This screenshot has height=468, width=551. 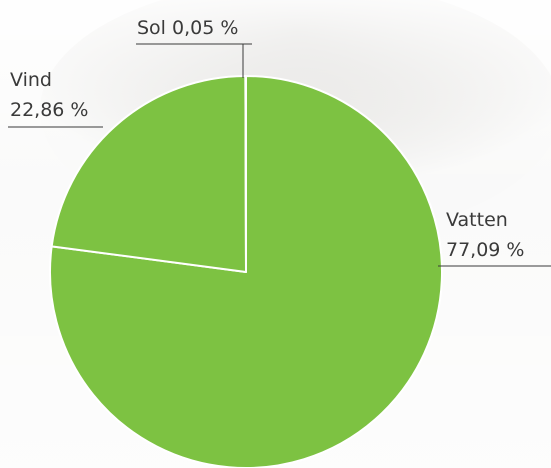 I want to click on pie-slice, so click(x=245, y=174).